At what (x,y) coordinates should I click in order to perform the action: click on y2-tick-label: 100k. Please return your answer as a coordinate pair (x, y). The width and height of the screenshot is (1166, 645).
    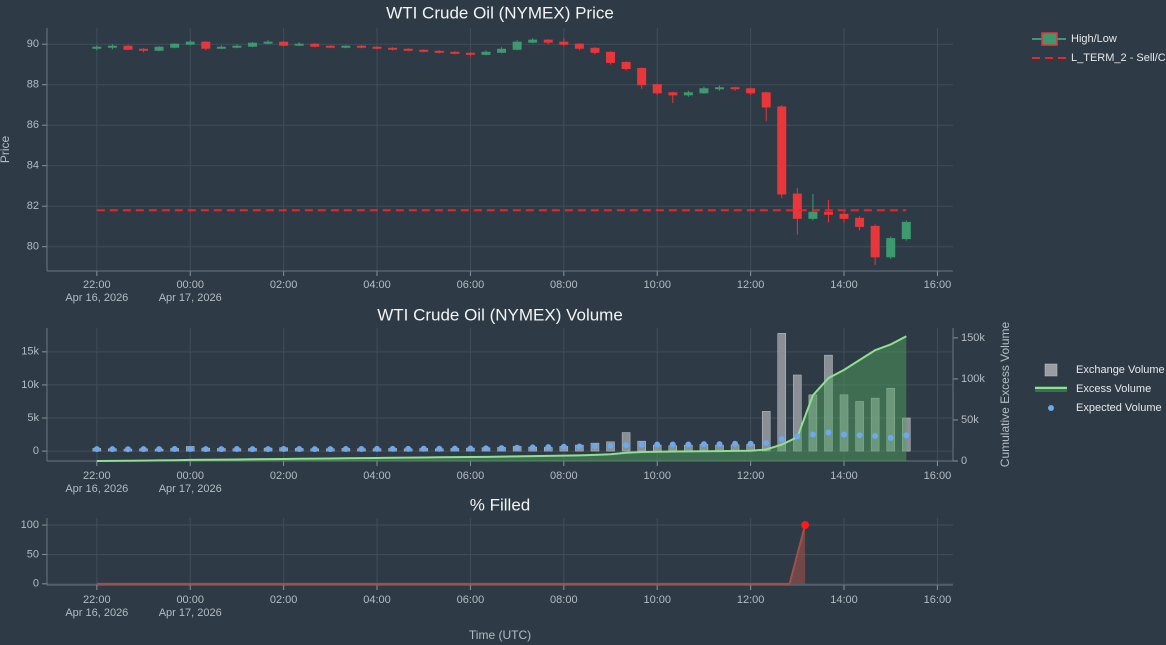
    Looking at the image, I should click on (973, 379).